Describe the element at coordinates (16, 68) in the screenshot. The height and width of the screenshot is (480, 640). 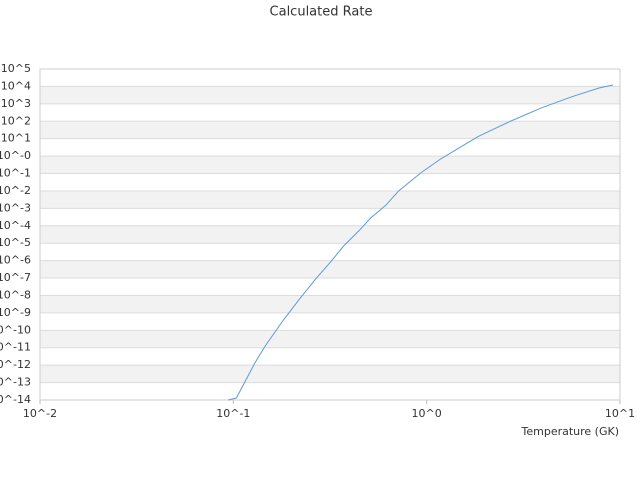
I see `y-tick-label: 10^5` at that location.